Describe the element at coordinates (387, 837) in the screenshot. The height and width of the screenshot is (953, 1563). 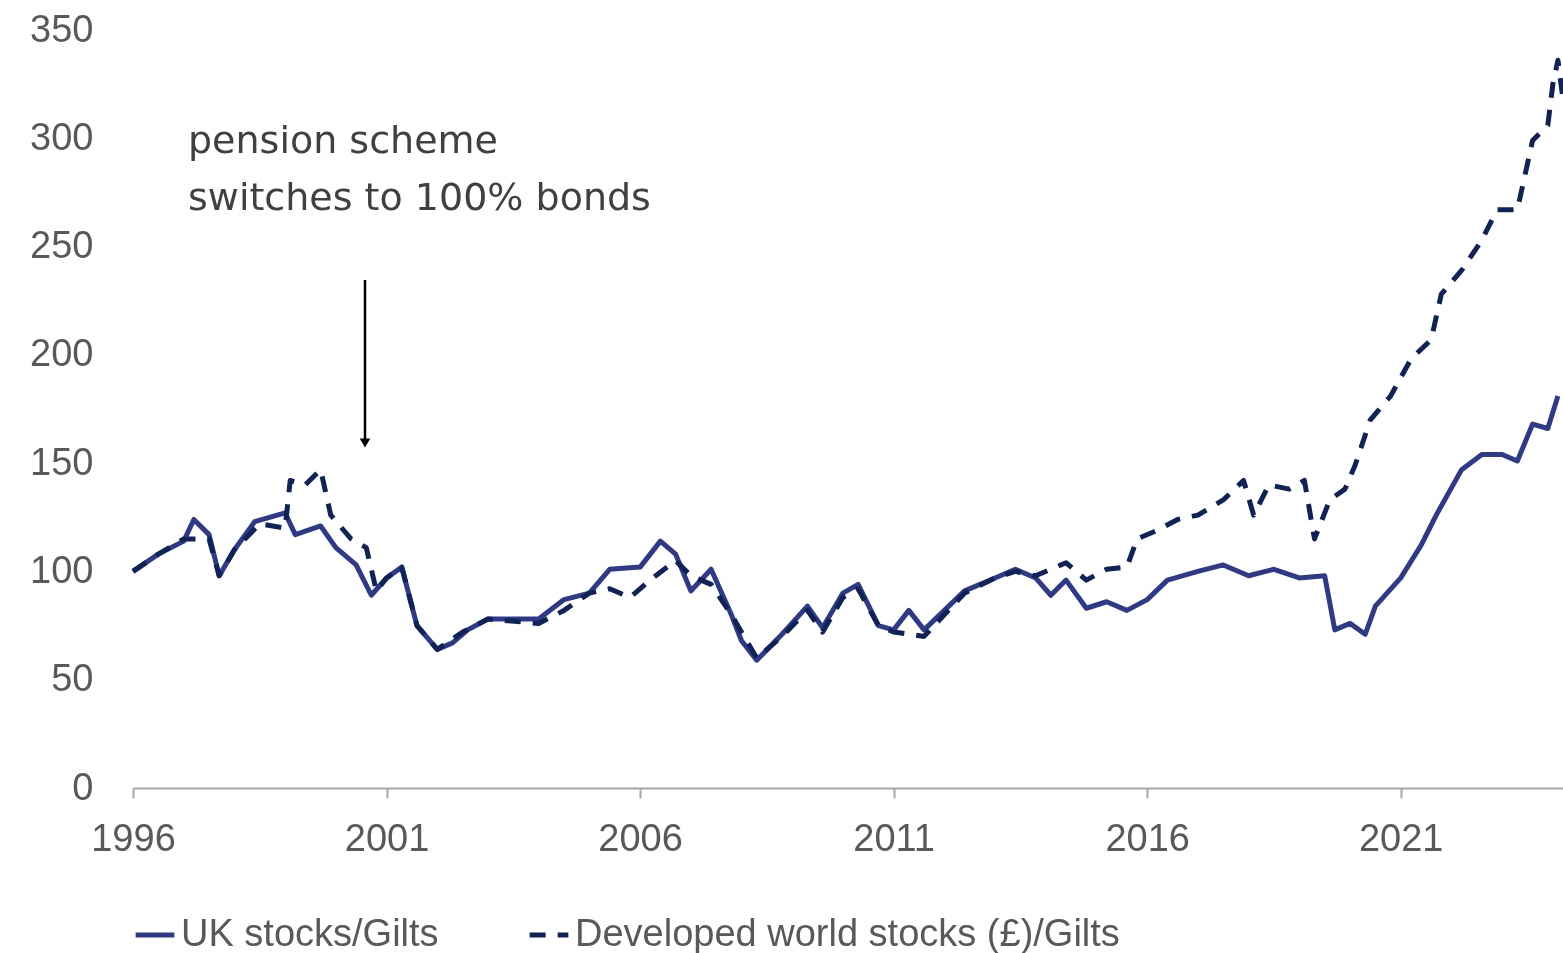
I see `x-tick-label: 2001` at that location.